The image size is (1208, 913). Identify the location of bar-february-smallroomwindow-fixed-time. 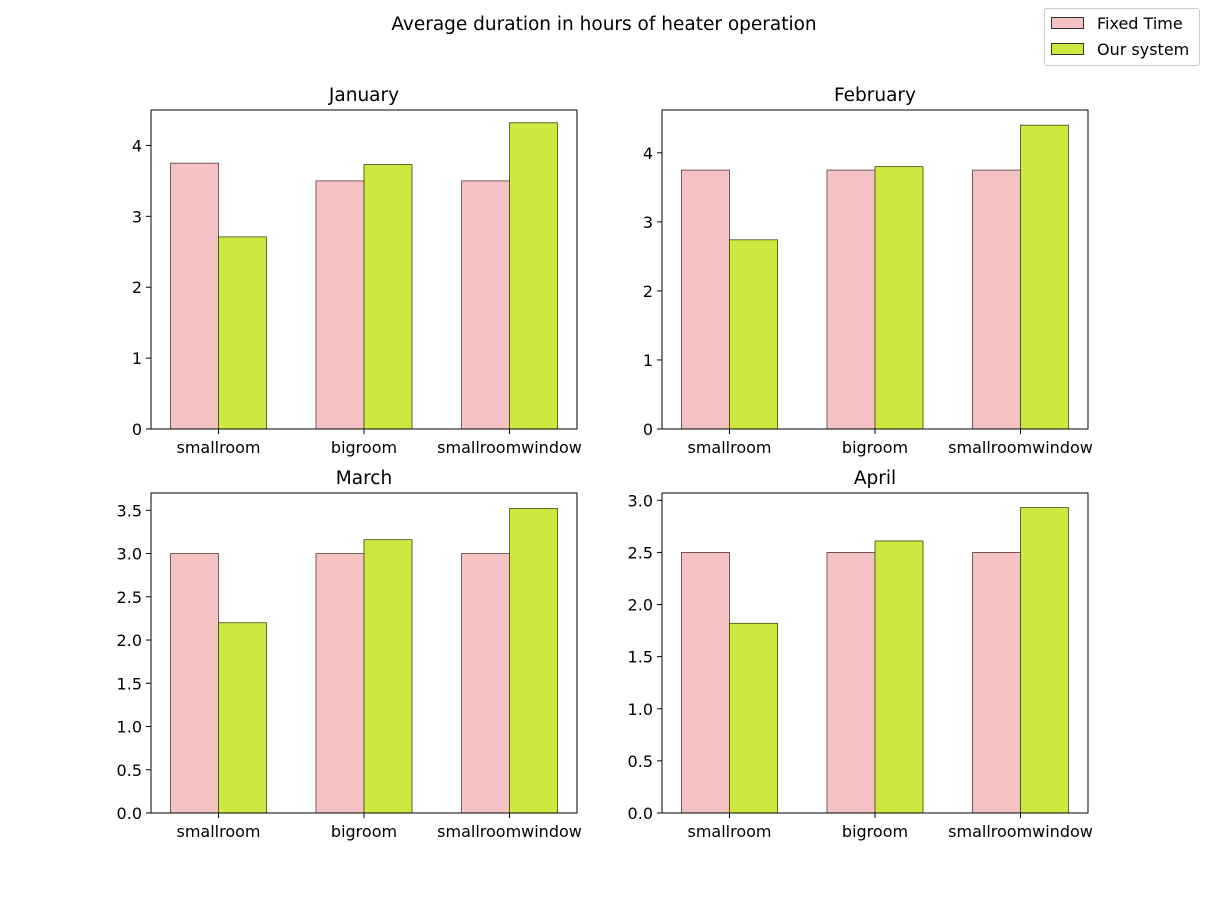
(996, 299).